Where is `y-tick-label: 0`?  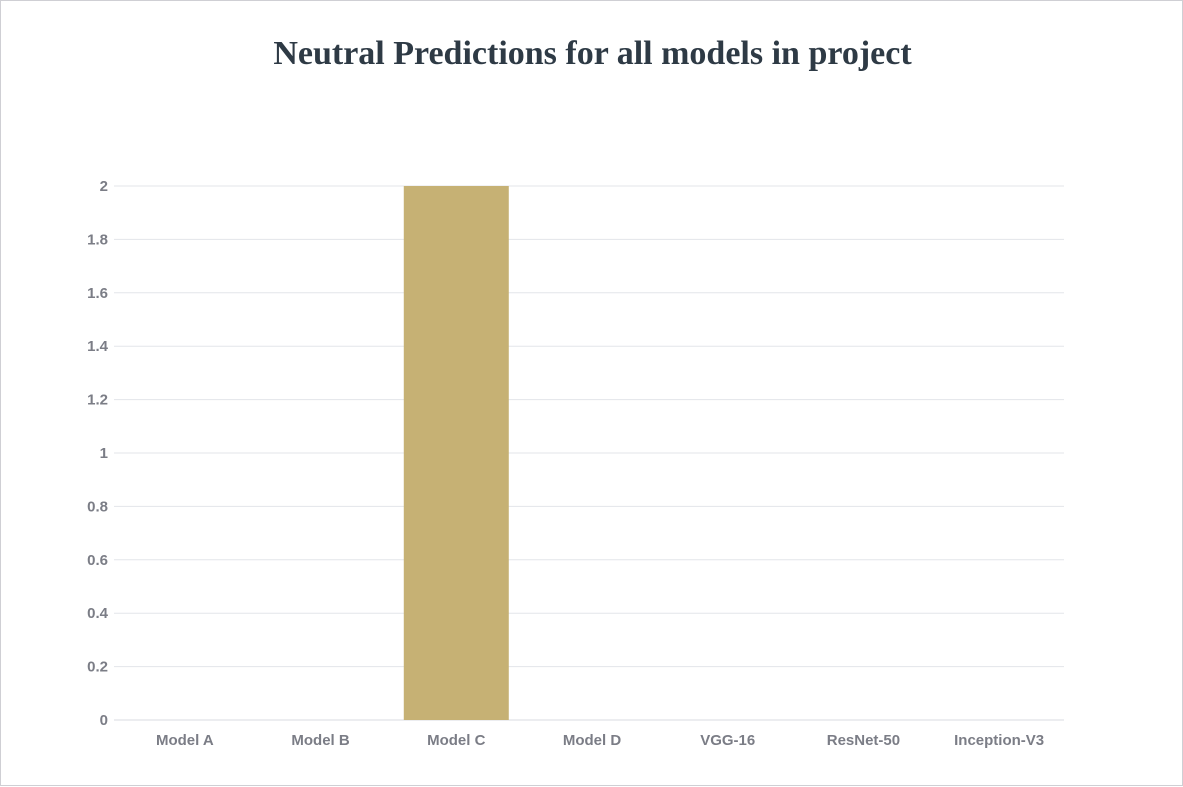 y-tick-label: 0 is located at coordinates (104, 720).